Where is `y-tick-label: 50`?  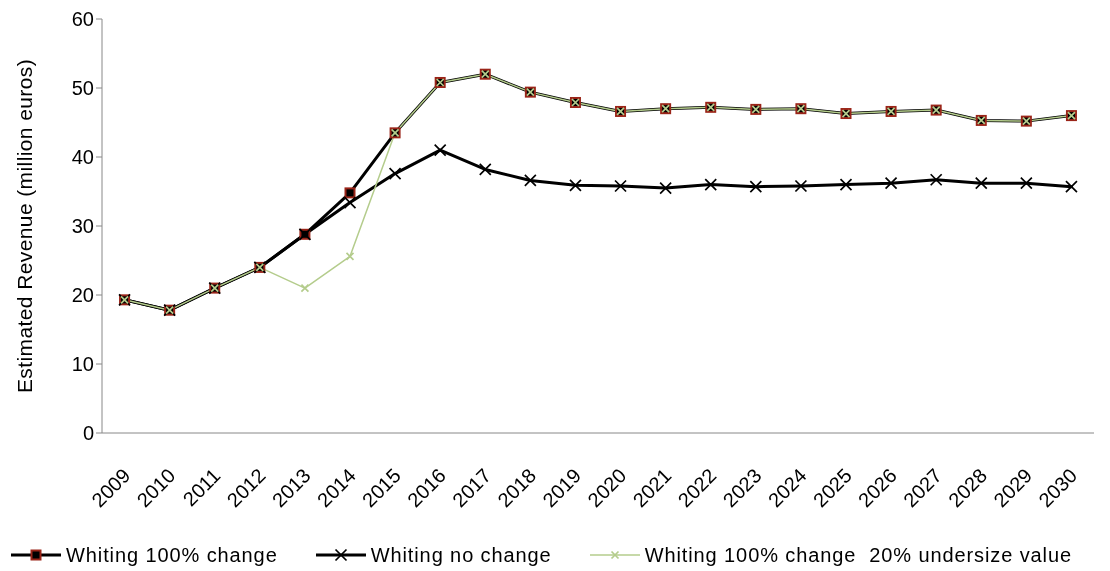 y-tick-label: 50 is located at coordinates (82, 88).